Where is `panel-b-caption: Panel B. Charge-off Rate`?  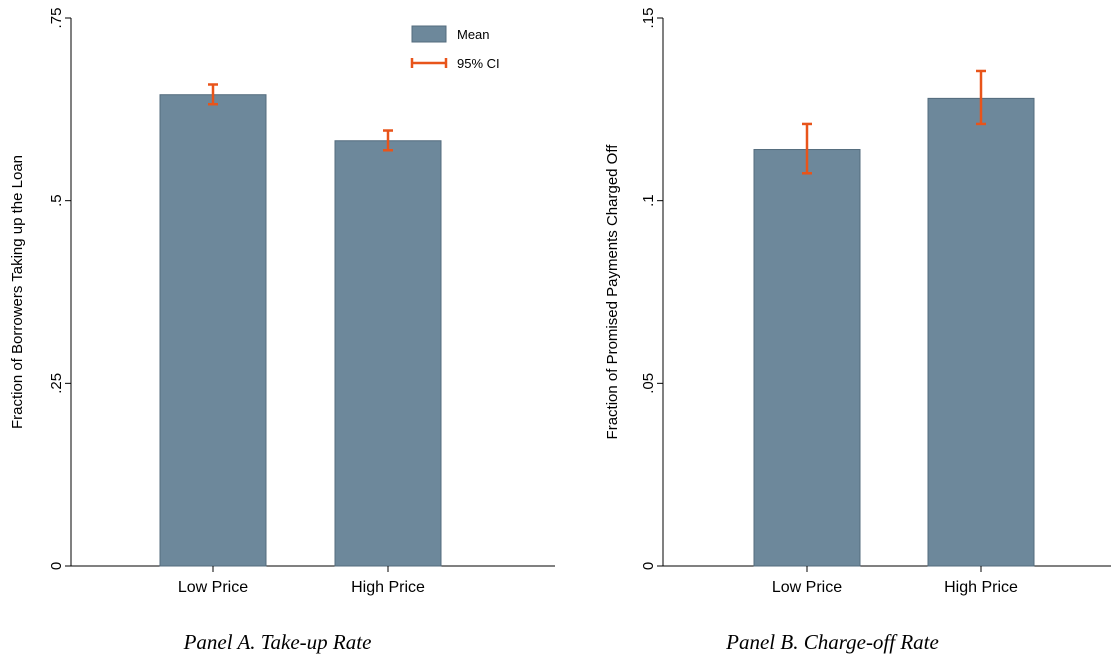 panel-b-caption: Panel B. Charge-off Rate is located at coordinates (832, 642).